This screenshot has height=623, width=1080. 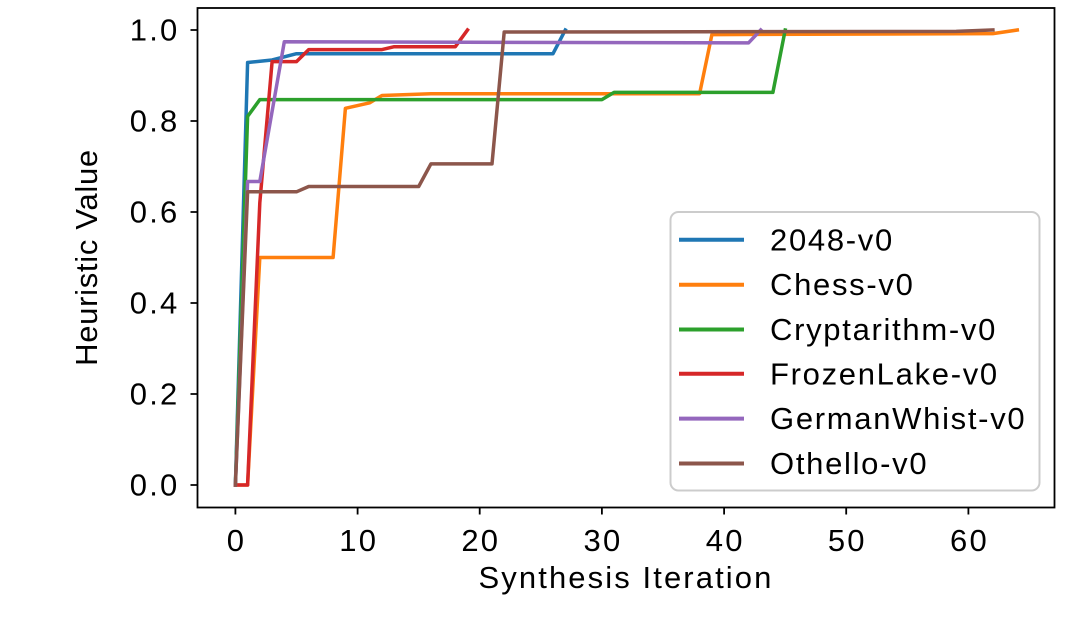 I want to click on svg-text: 0.6, so click(x=155, y=212).